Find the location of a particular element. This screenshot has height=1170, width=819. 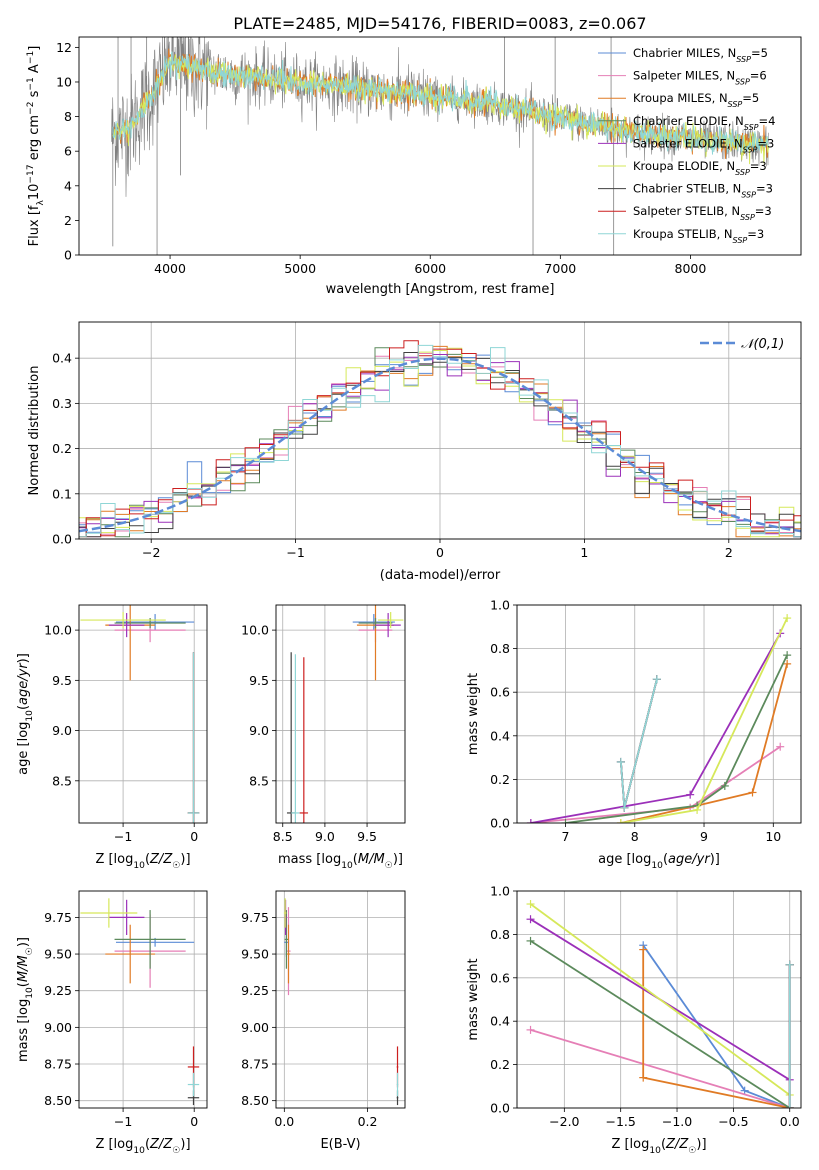

x-axis-label: E(B-V) is located at coordinates (340, 1144).